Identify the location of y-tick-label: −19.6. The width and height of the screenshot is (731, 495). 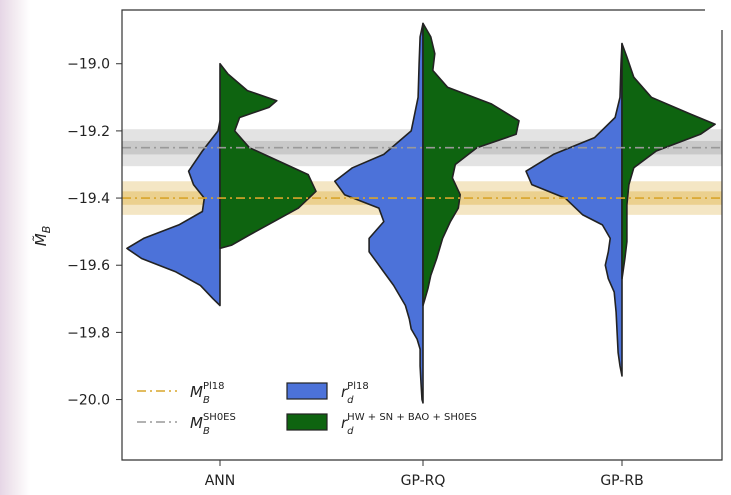
(88, 266).